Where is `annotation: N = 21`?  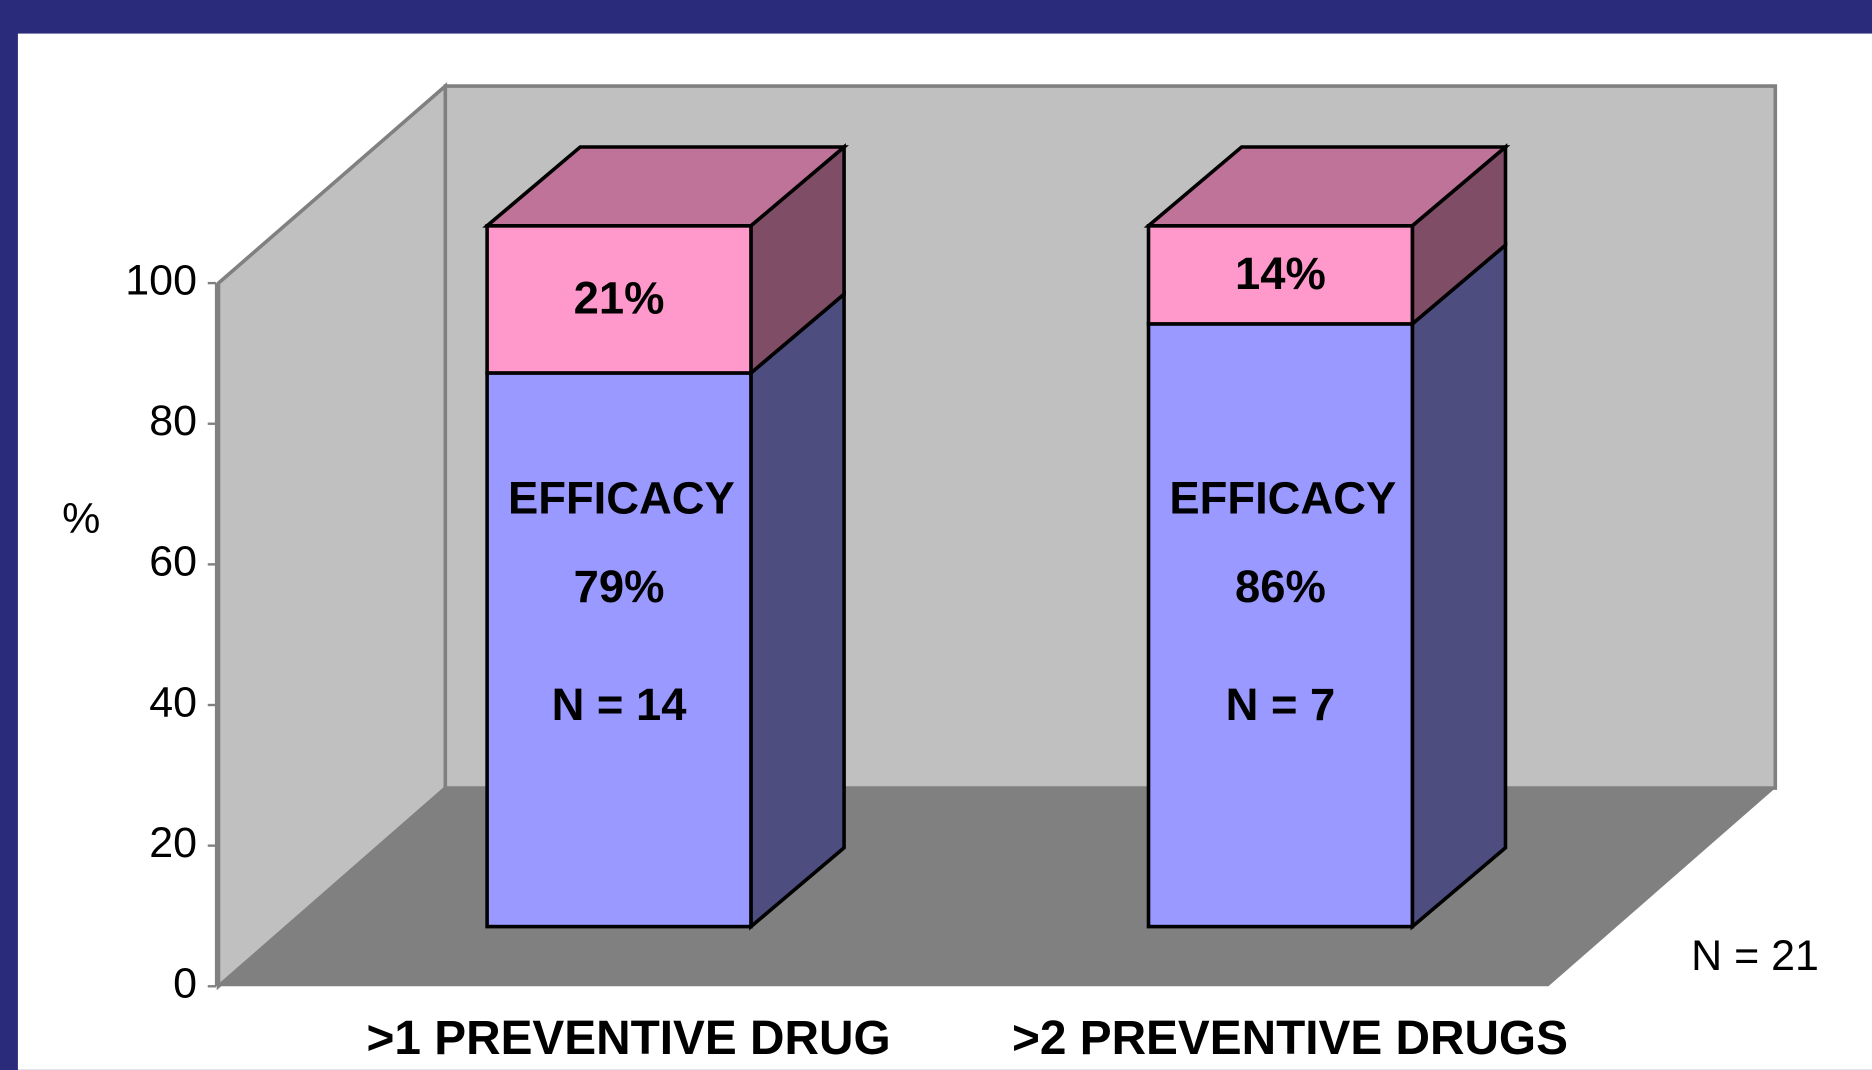
annotation: N = 21 is located at coordinates (1755, 956).